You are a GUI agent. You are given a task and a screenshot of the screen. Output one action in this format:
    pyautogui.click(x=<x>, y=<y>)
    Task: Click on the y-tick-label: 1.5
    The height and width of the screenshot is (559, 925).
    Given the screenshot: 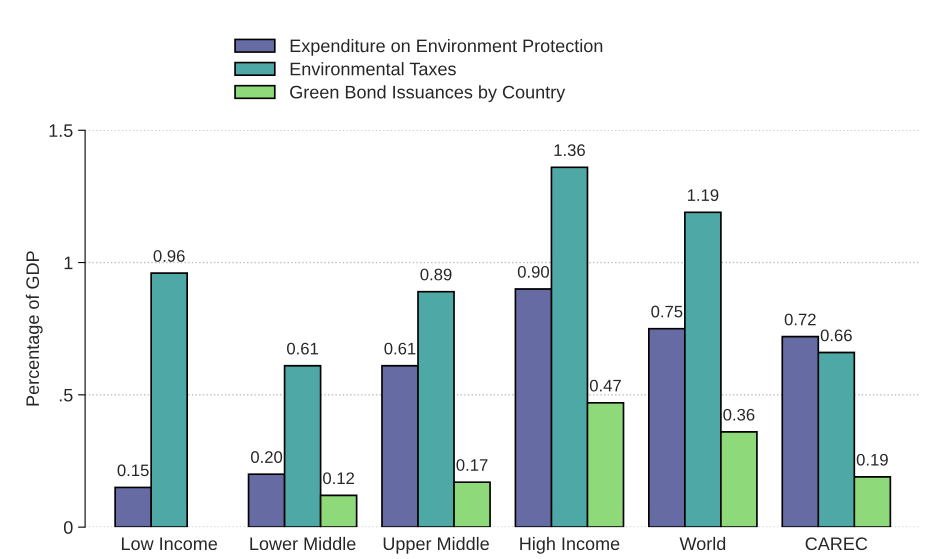 What is the action you would take?
    pyautogui.click(x=61, y=130)
    